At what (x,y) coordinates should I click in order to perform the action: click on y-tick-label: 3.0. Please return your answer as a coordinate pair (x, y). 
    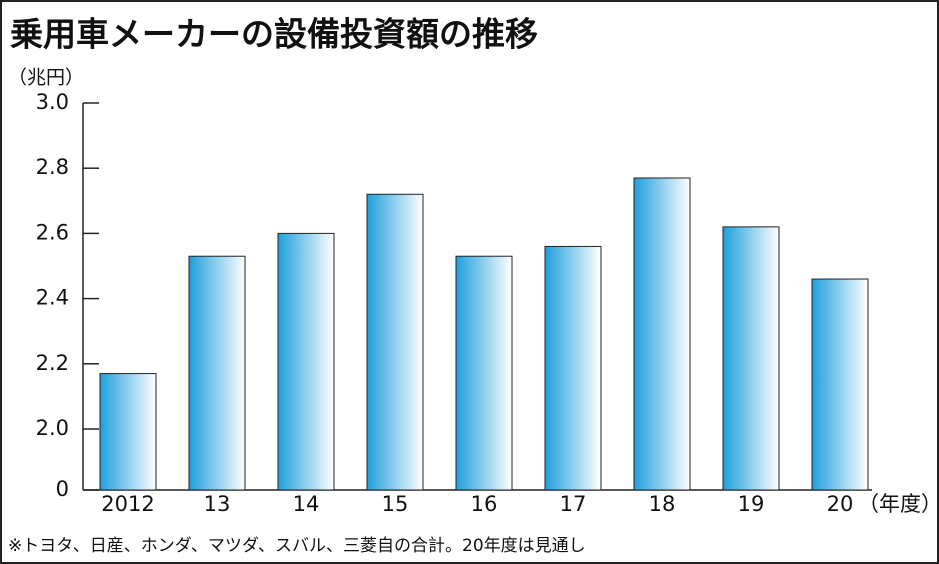
    Looking at the image, I should click on (52, 102).